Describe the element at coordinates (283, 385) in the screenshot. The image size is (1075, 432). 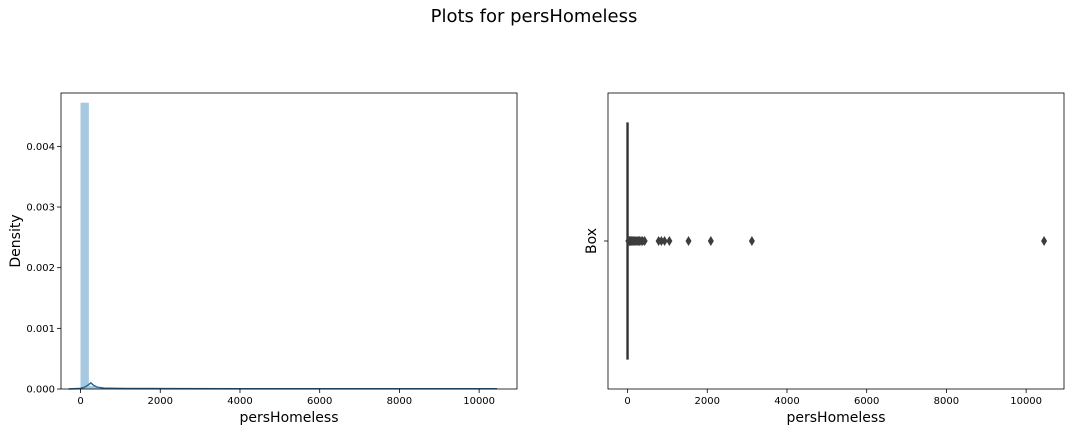
I see `kde-line` at that location.